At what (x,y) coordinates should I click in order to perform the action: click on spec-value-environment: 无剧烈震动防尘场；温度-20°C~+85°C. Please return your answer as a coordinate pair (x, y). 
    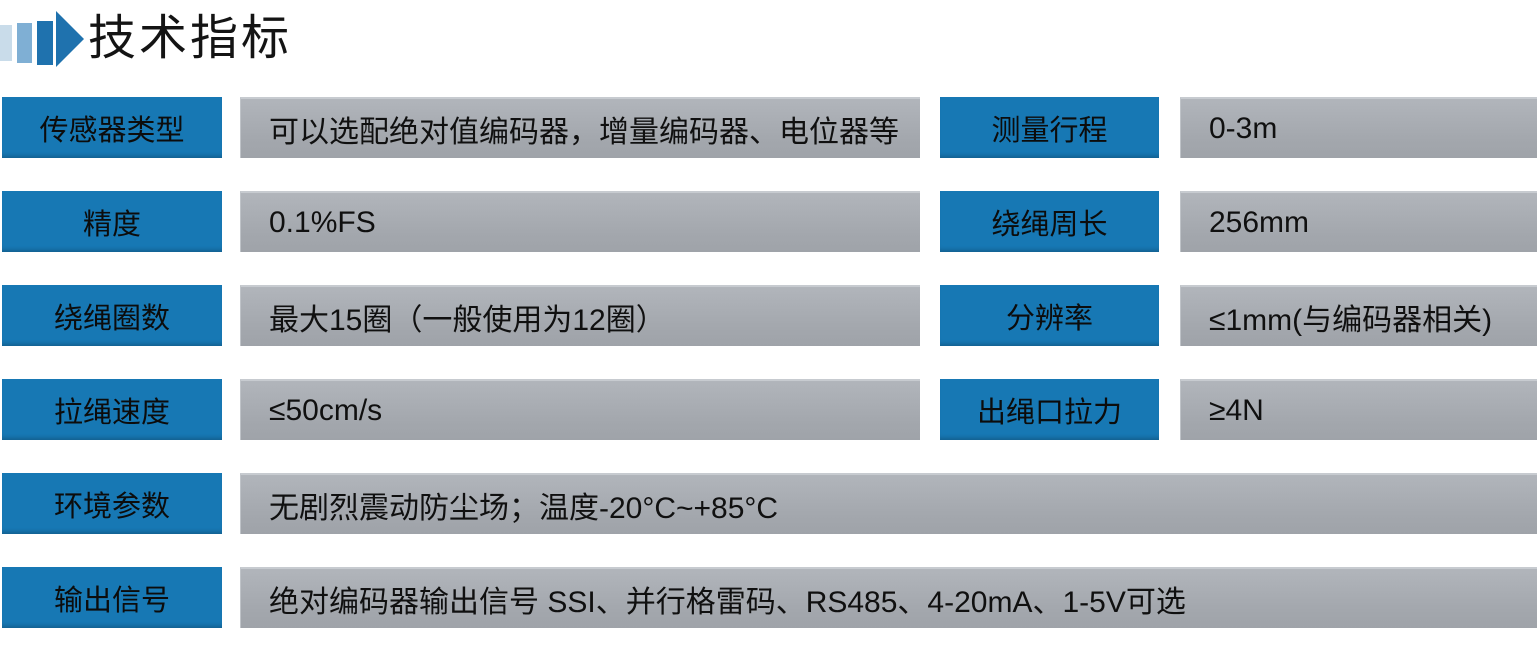
    Looking at the image, I should click on (888, 503).